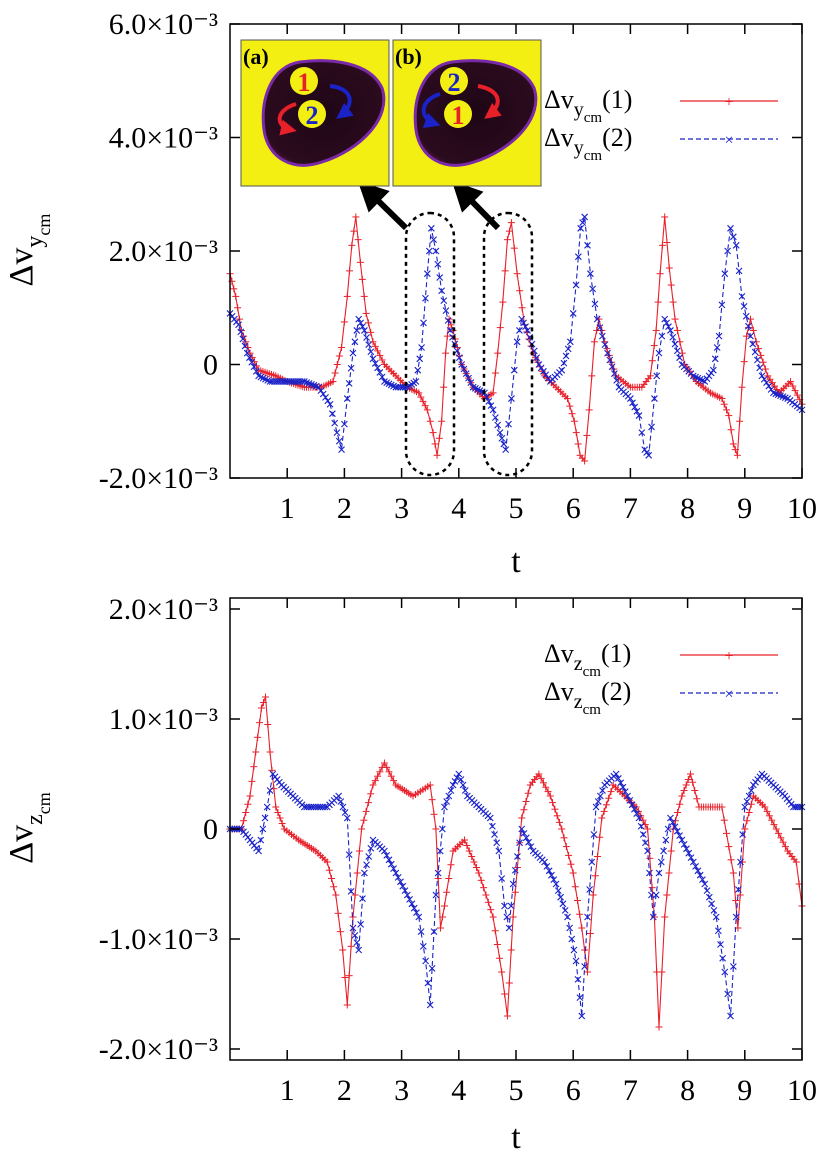 The height and width of the screenshot is (1153, 830). I want to click on inset-b-label-2: 2, so click(454, 82).